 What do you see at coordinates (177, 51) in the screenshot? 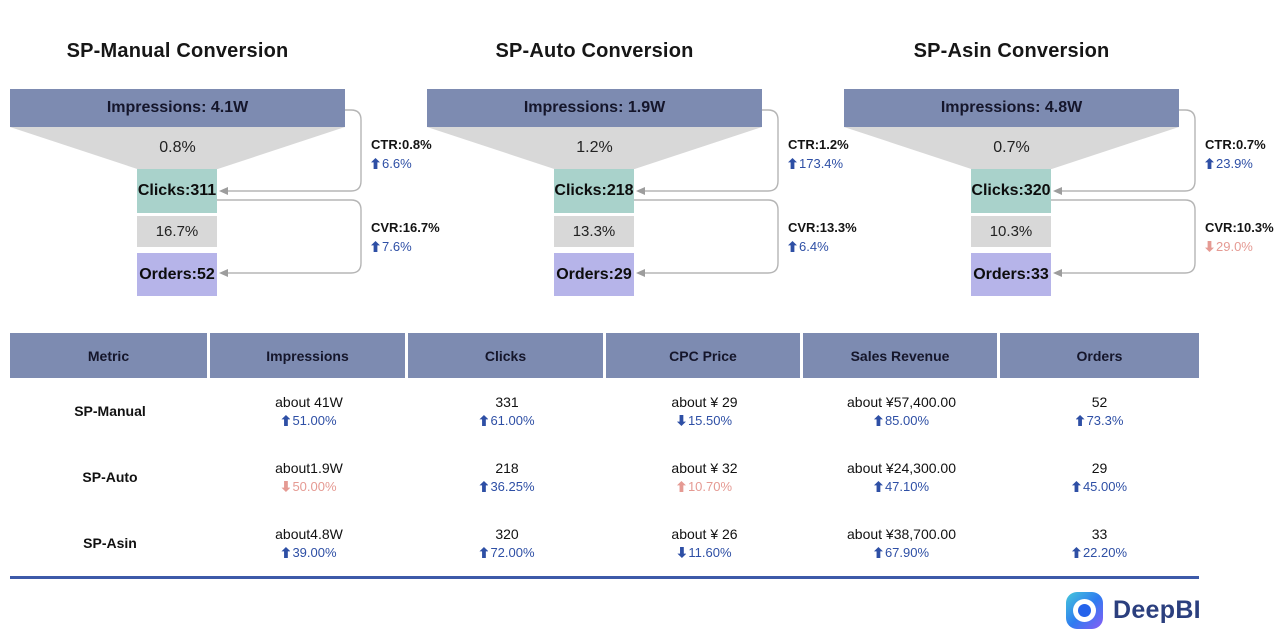
I see `funnel-title: SP-Manual Conversion` at bounding box center [177, 51].